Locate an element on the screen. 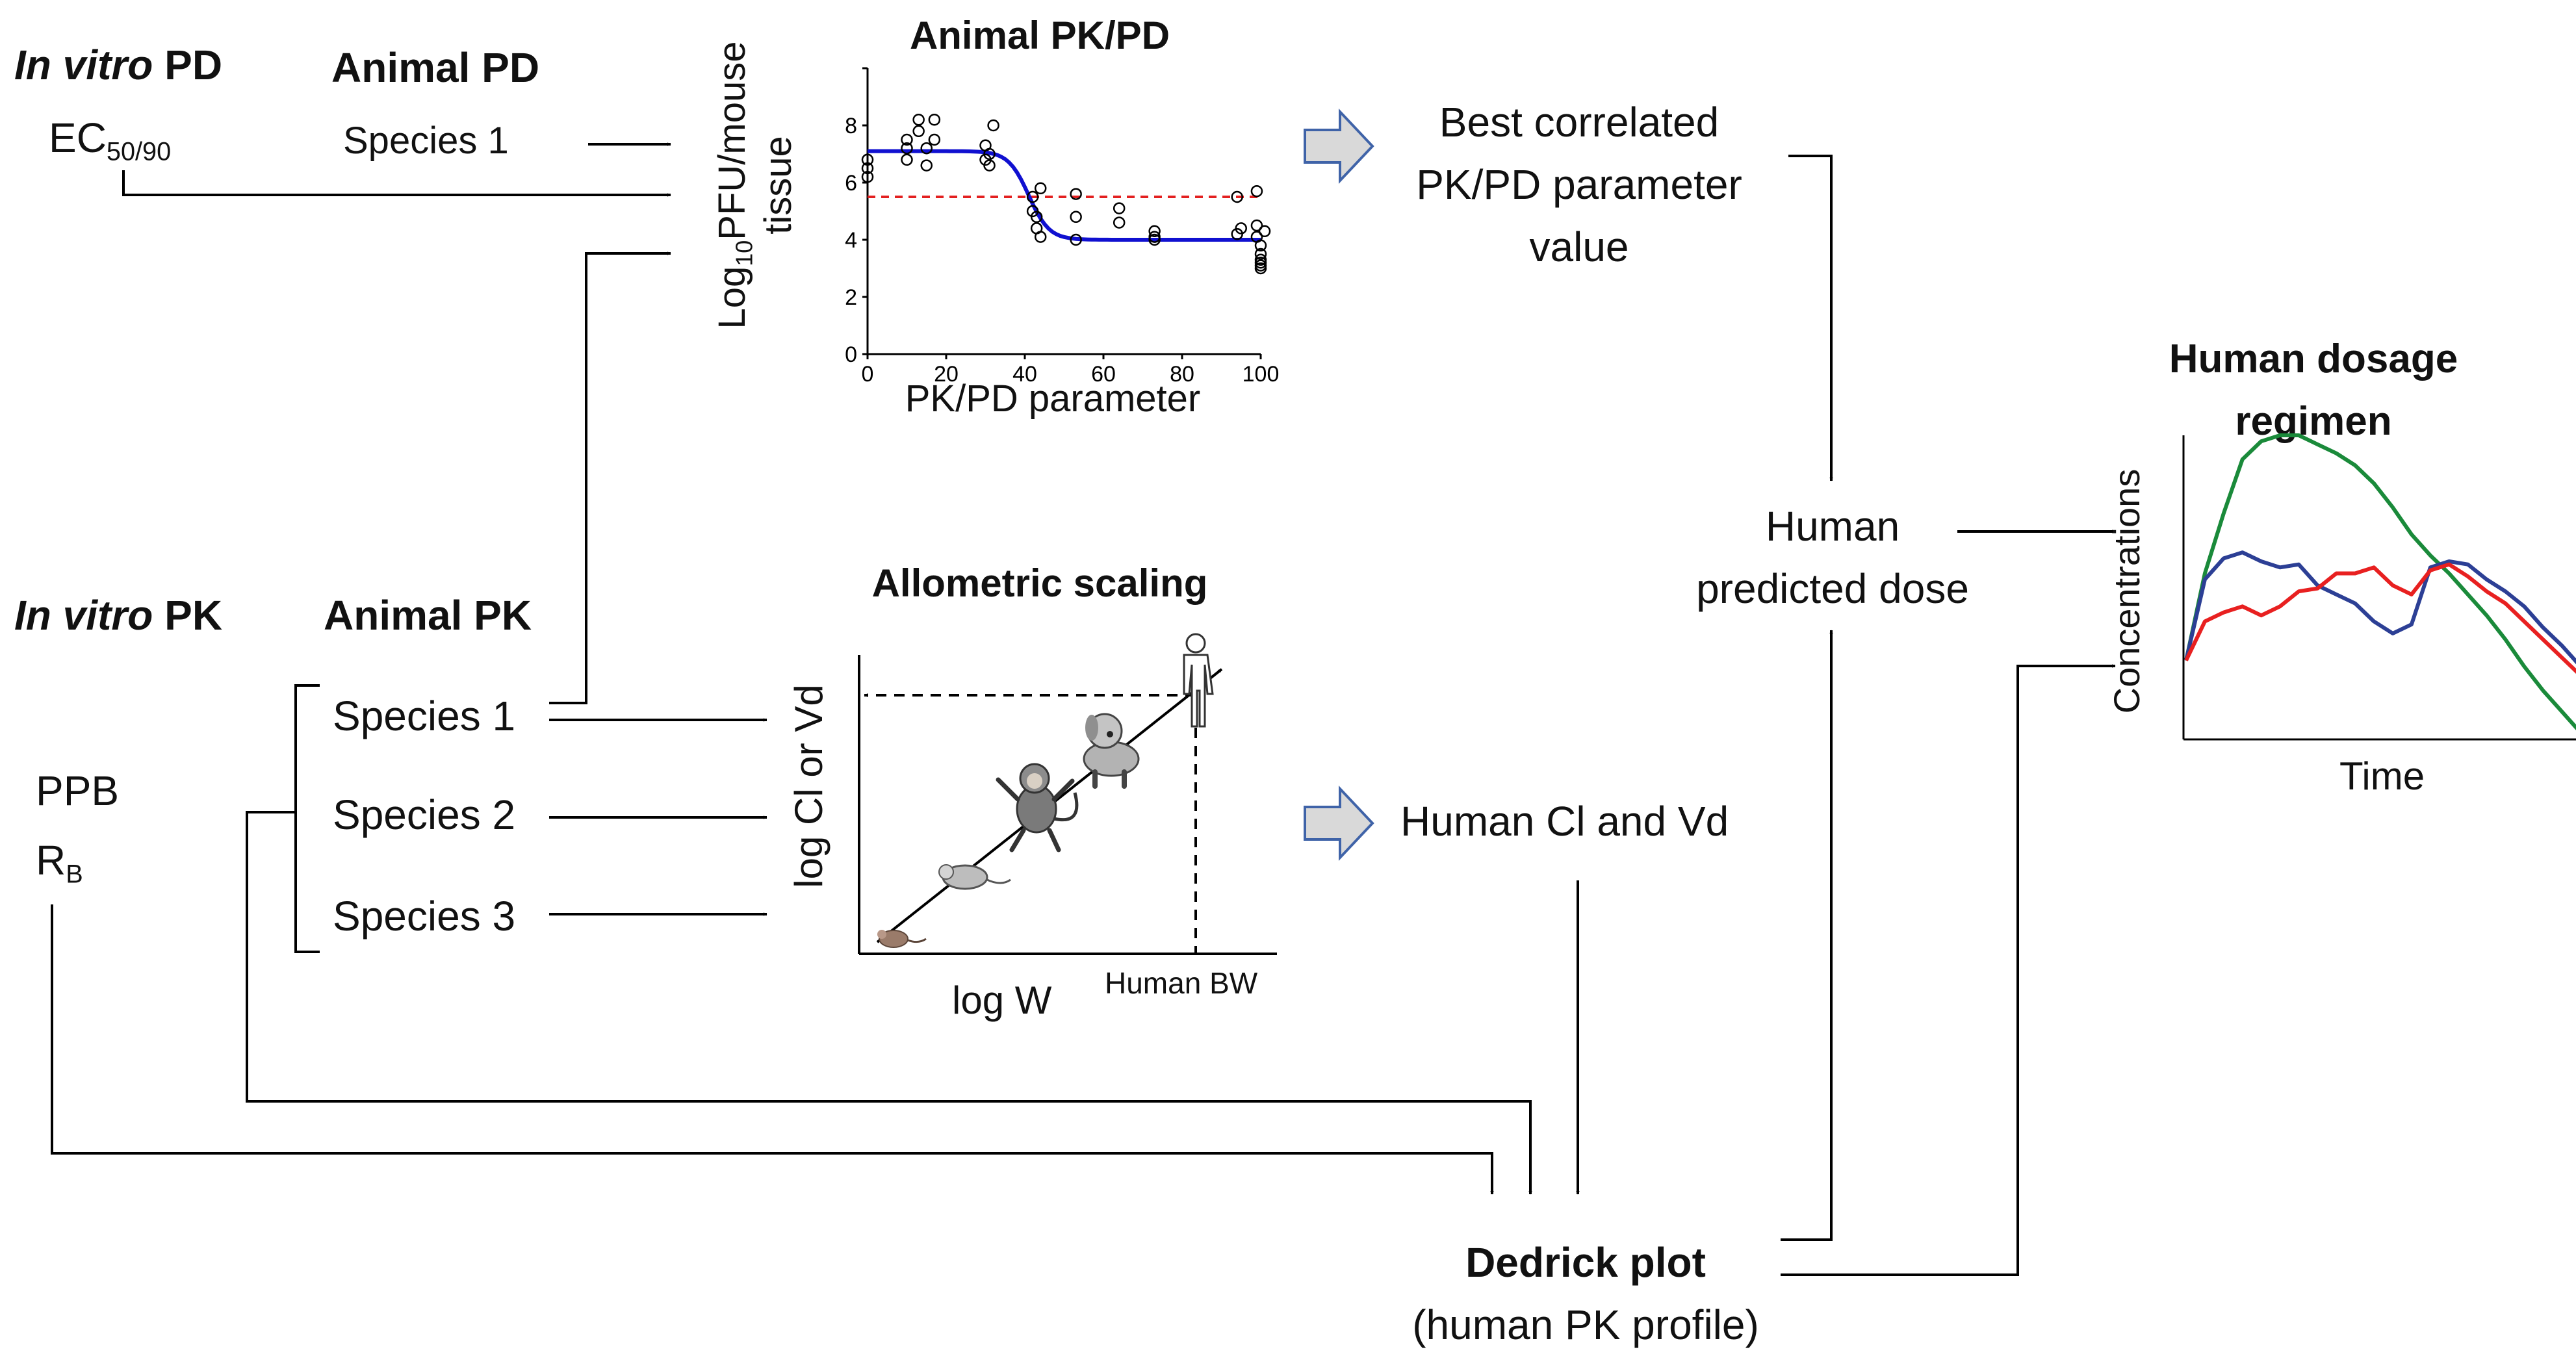  pkpd-chart: 0 20 40 60 80 100 0 2 4 6 8 is located at coordinates (1062, 227).